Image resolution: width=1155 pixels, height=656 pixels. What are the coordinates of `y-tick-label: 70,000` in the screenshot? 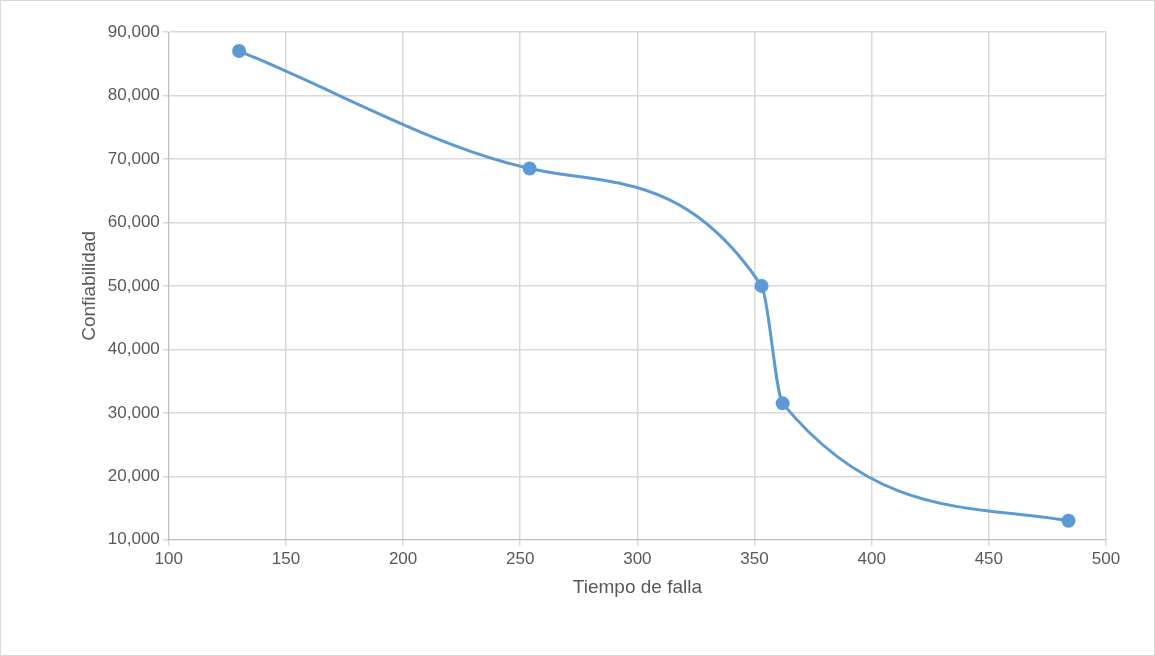 It's located at (133, 158).